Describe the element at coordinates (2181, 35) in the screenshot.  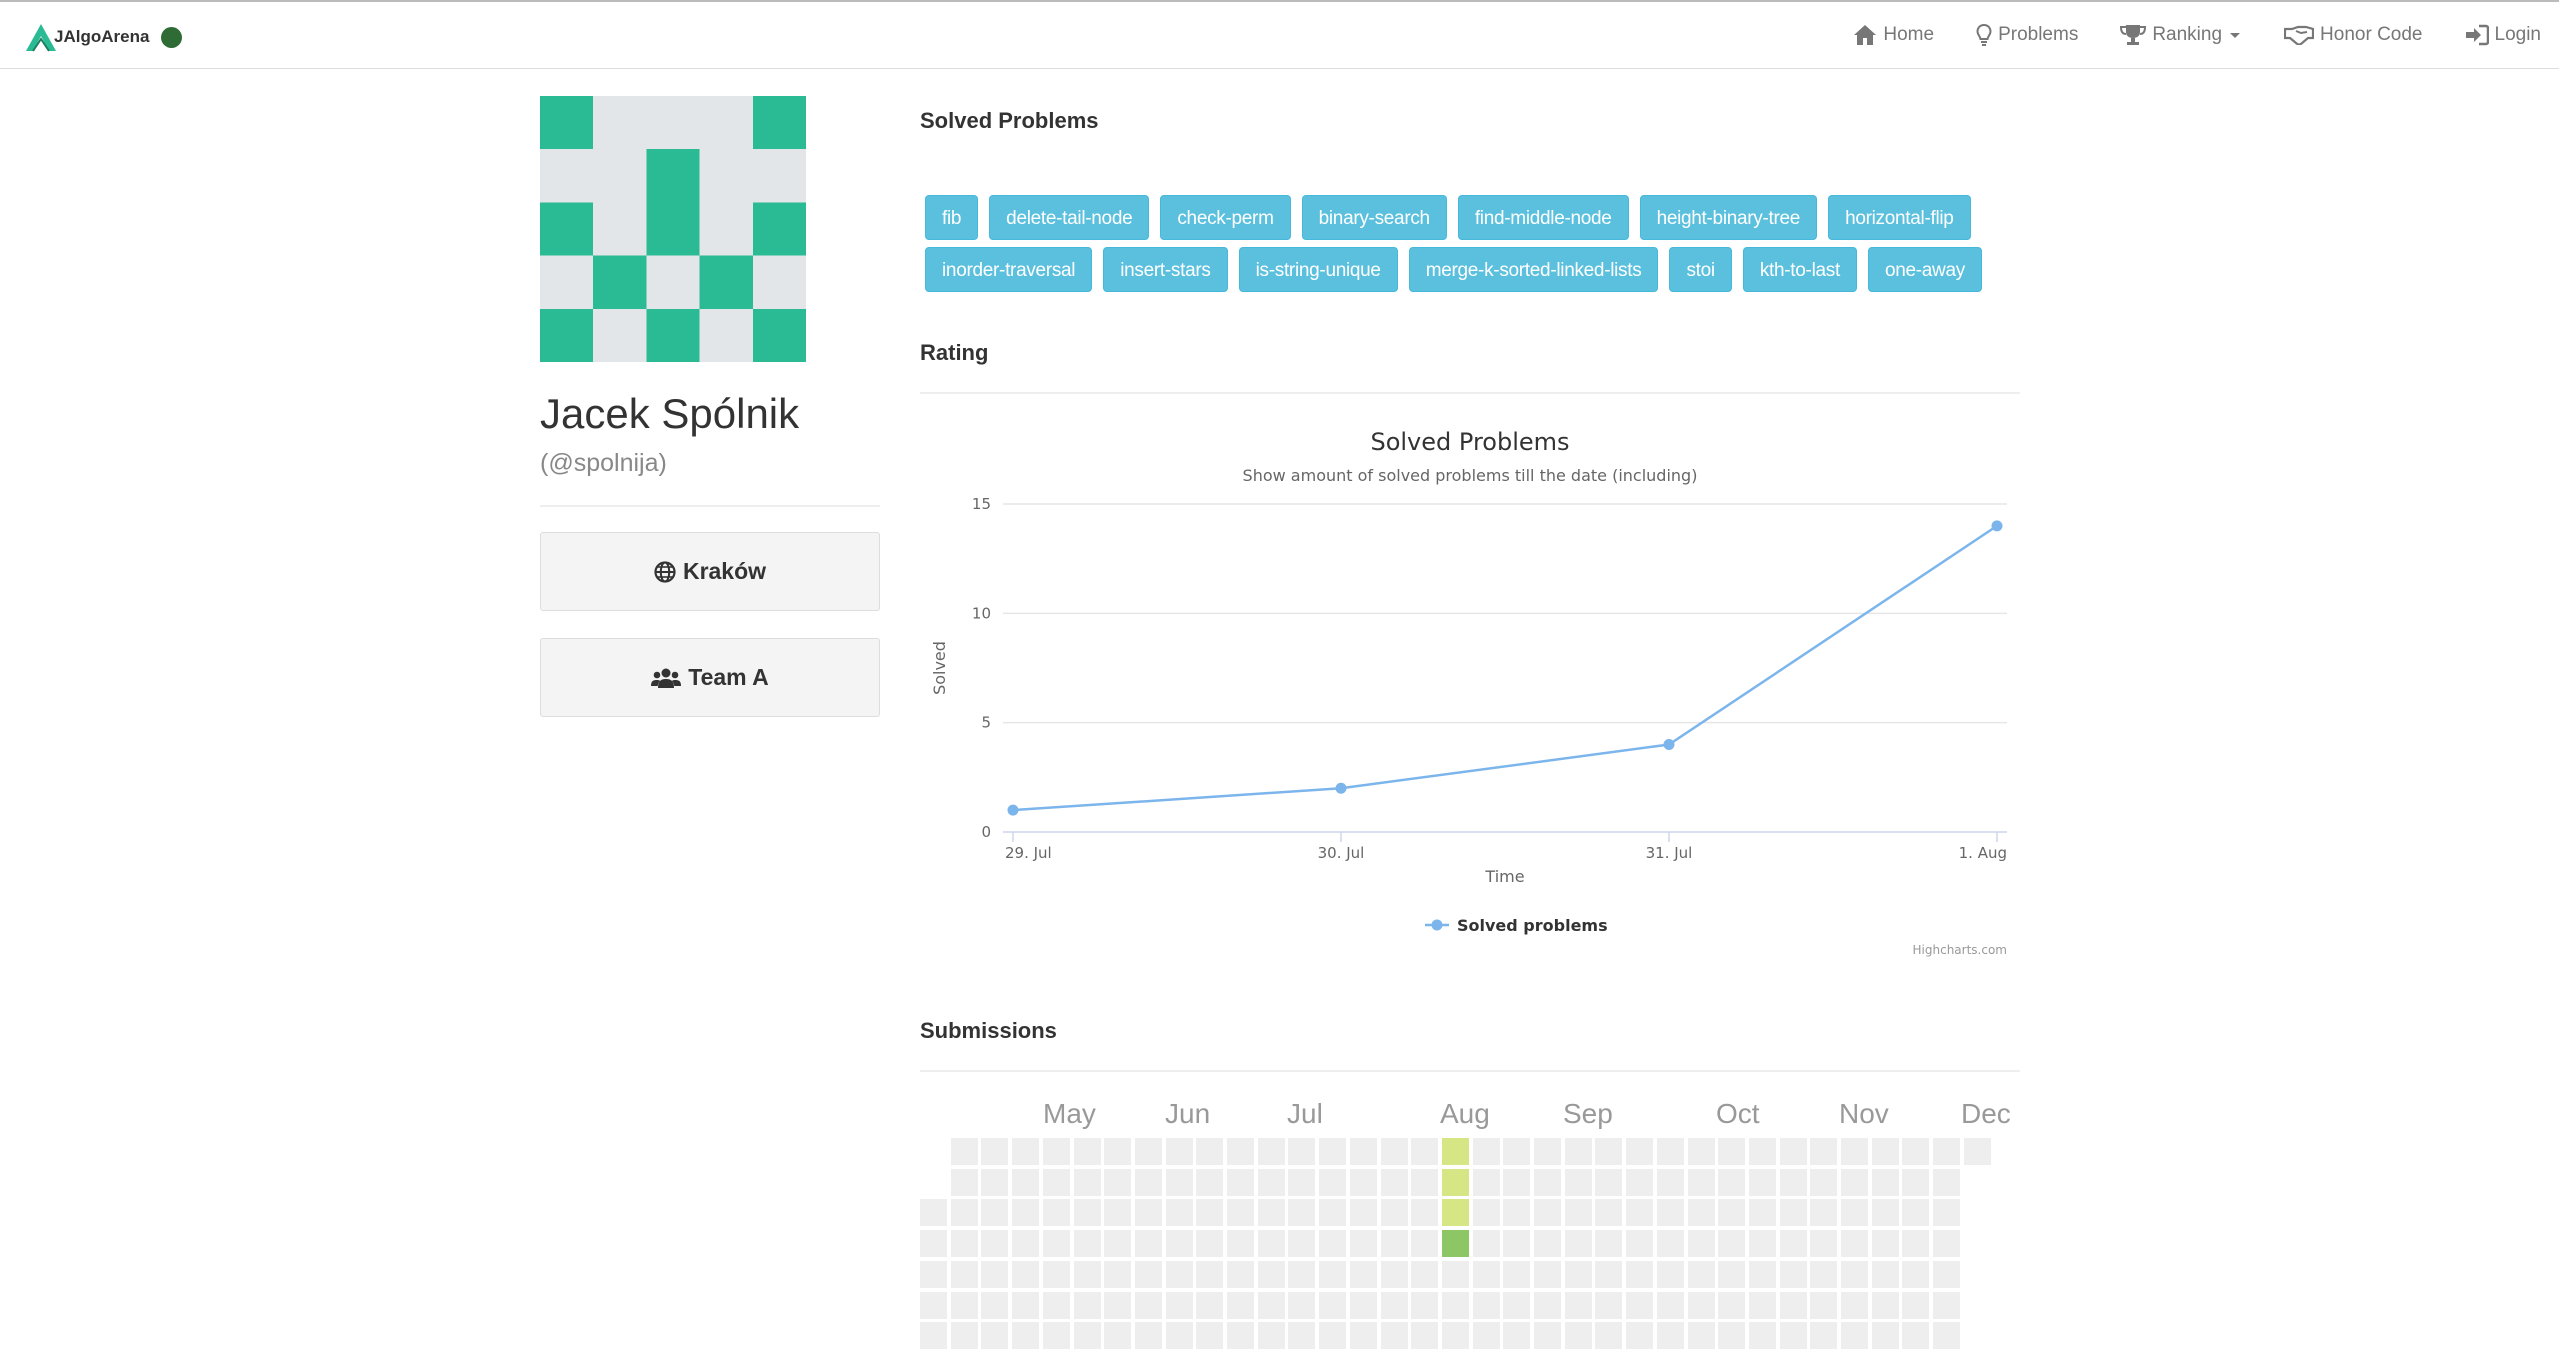
I see `nav-ranking: Ranking` at that location.